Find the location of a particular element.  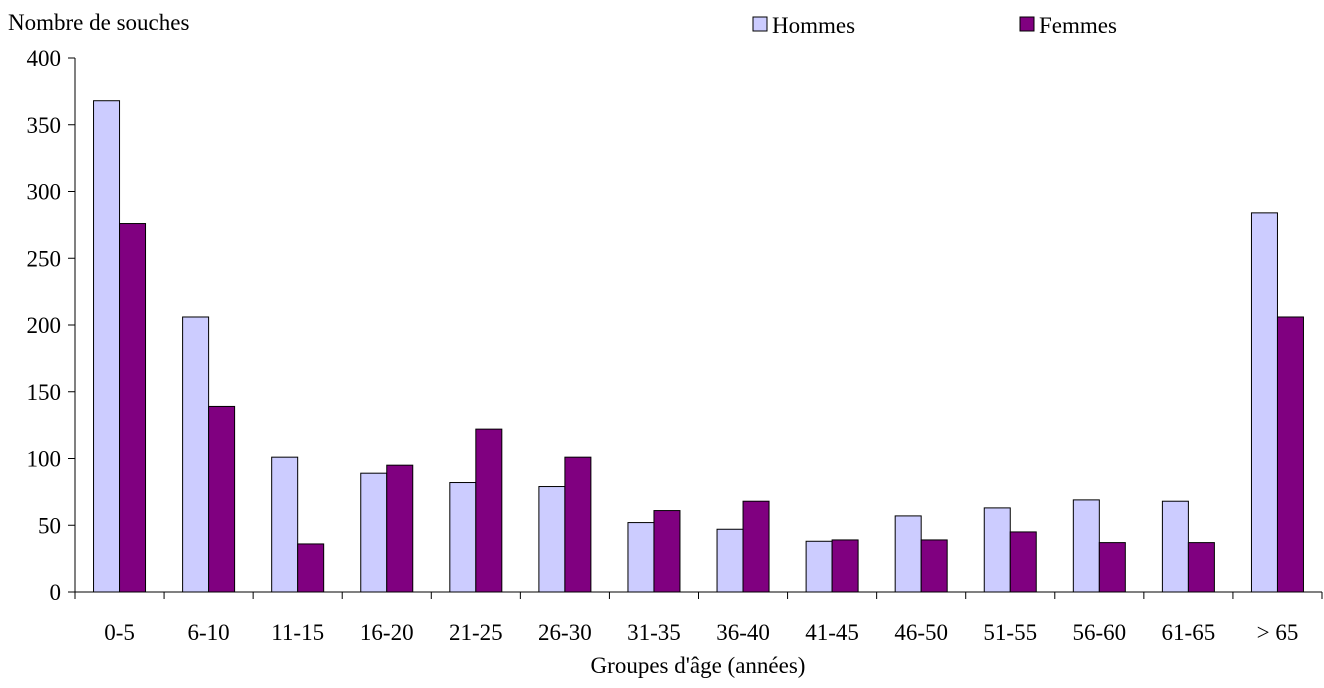

y-tick-label: 50 is located at coordinates (49, 525).